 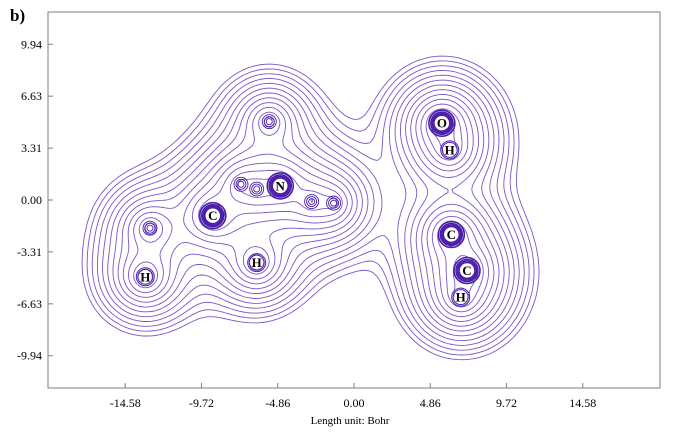 I want to click on x-tick-label: 14.58, so click(x=582, y=403).